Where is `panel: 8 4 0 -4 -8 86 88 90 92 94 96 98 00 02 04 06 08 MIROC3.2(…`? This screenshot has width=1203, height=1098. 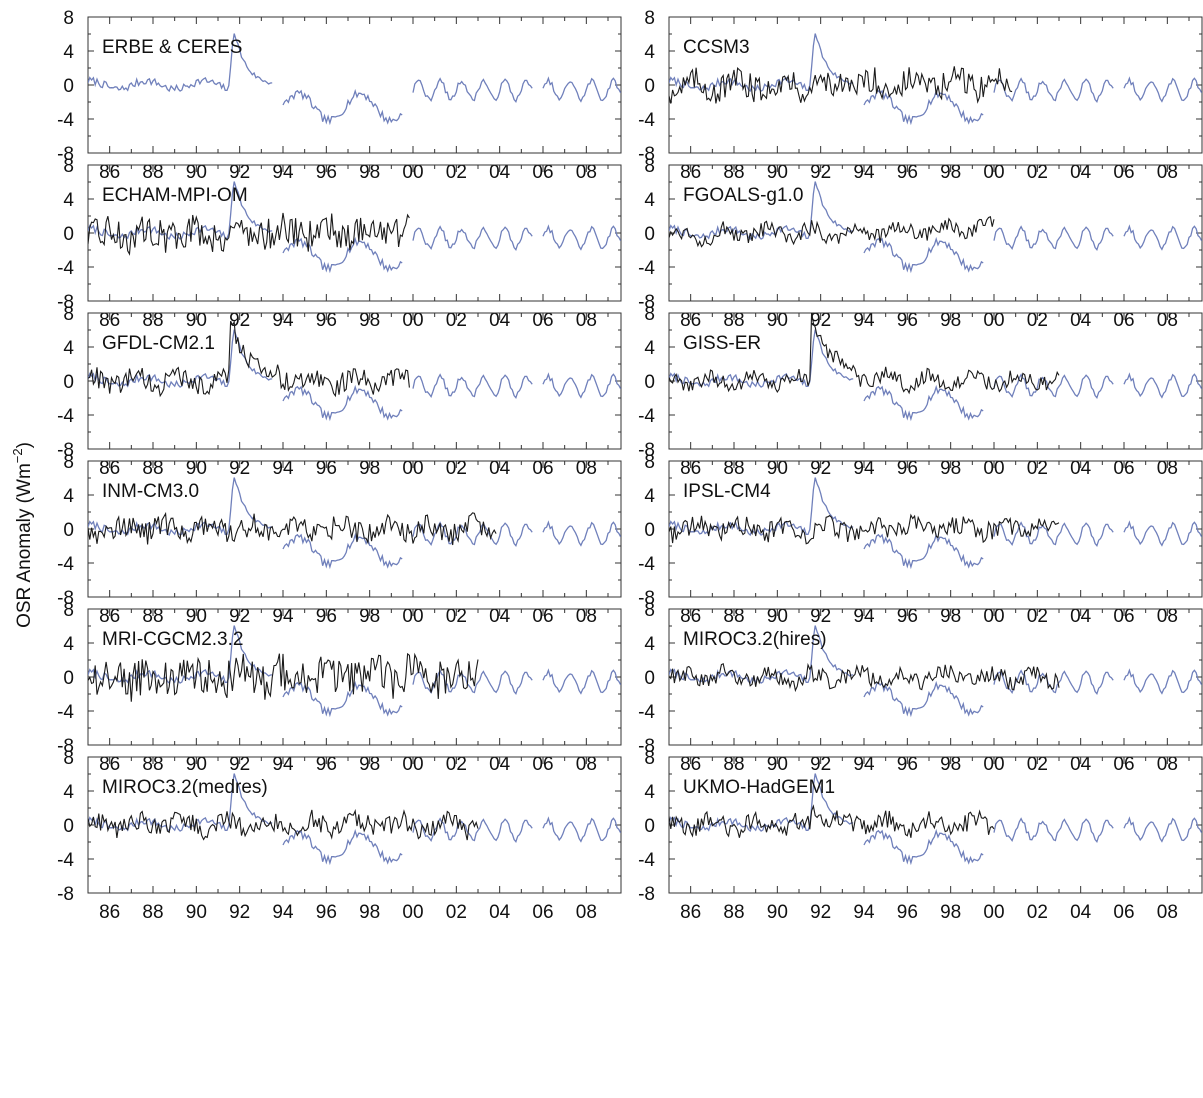 panel: 8 4 0 -4 -8 86 88 90 92 94 96 98 00 02 04 06 08 MIROC3.2(… is located at coordinates (920, 687).